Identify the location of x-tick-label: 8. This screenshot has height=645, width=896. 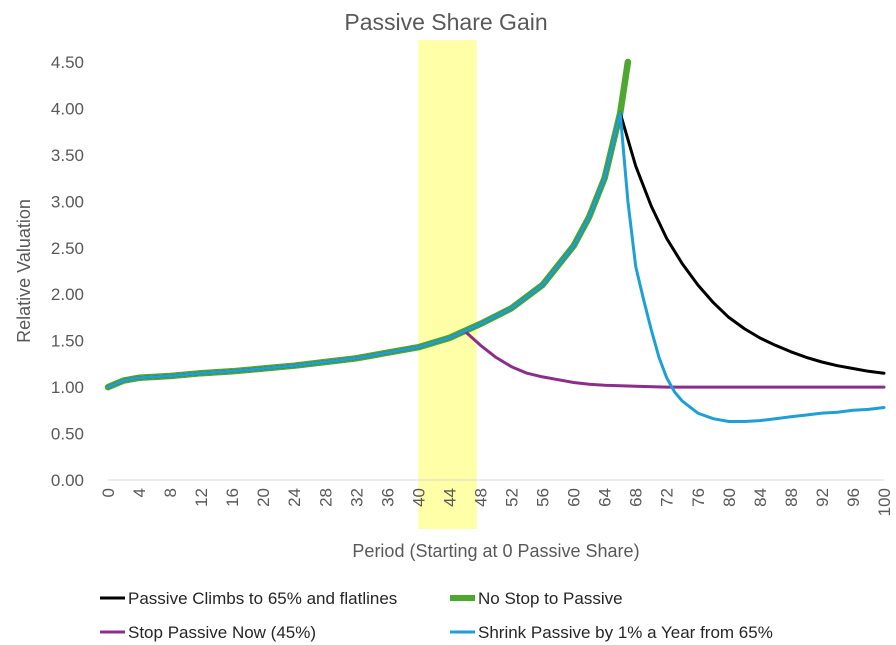
(170, 492).